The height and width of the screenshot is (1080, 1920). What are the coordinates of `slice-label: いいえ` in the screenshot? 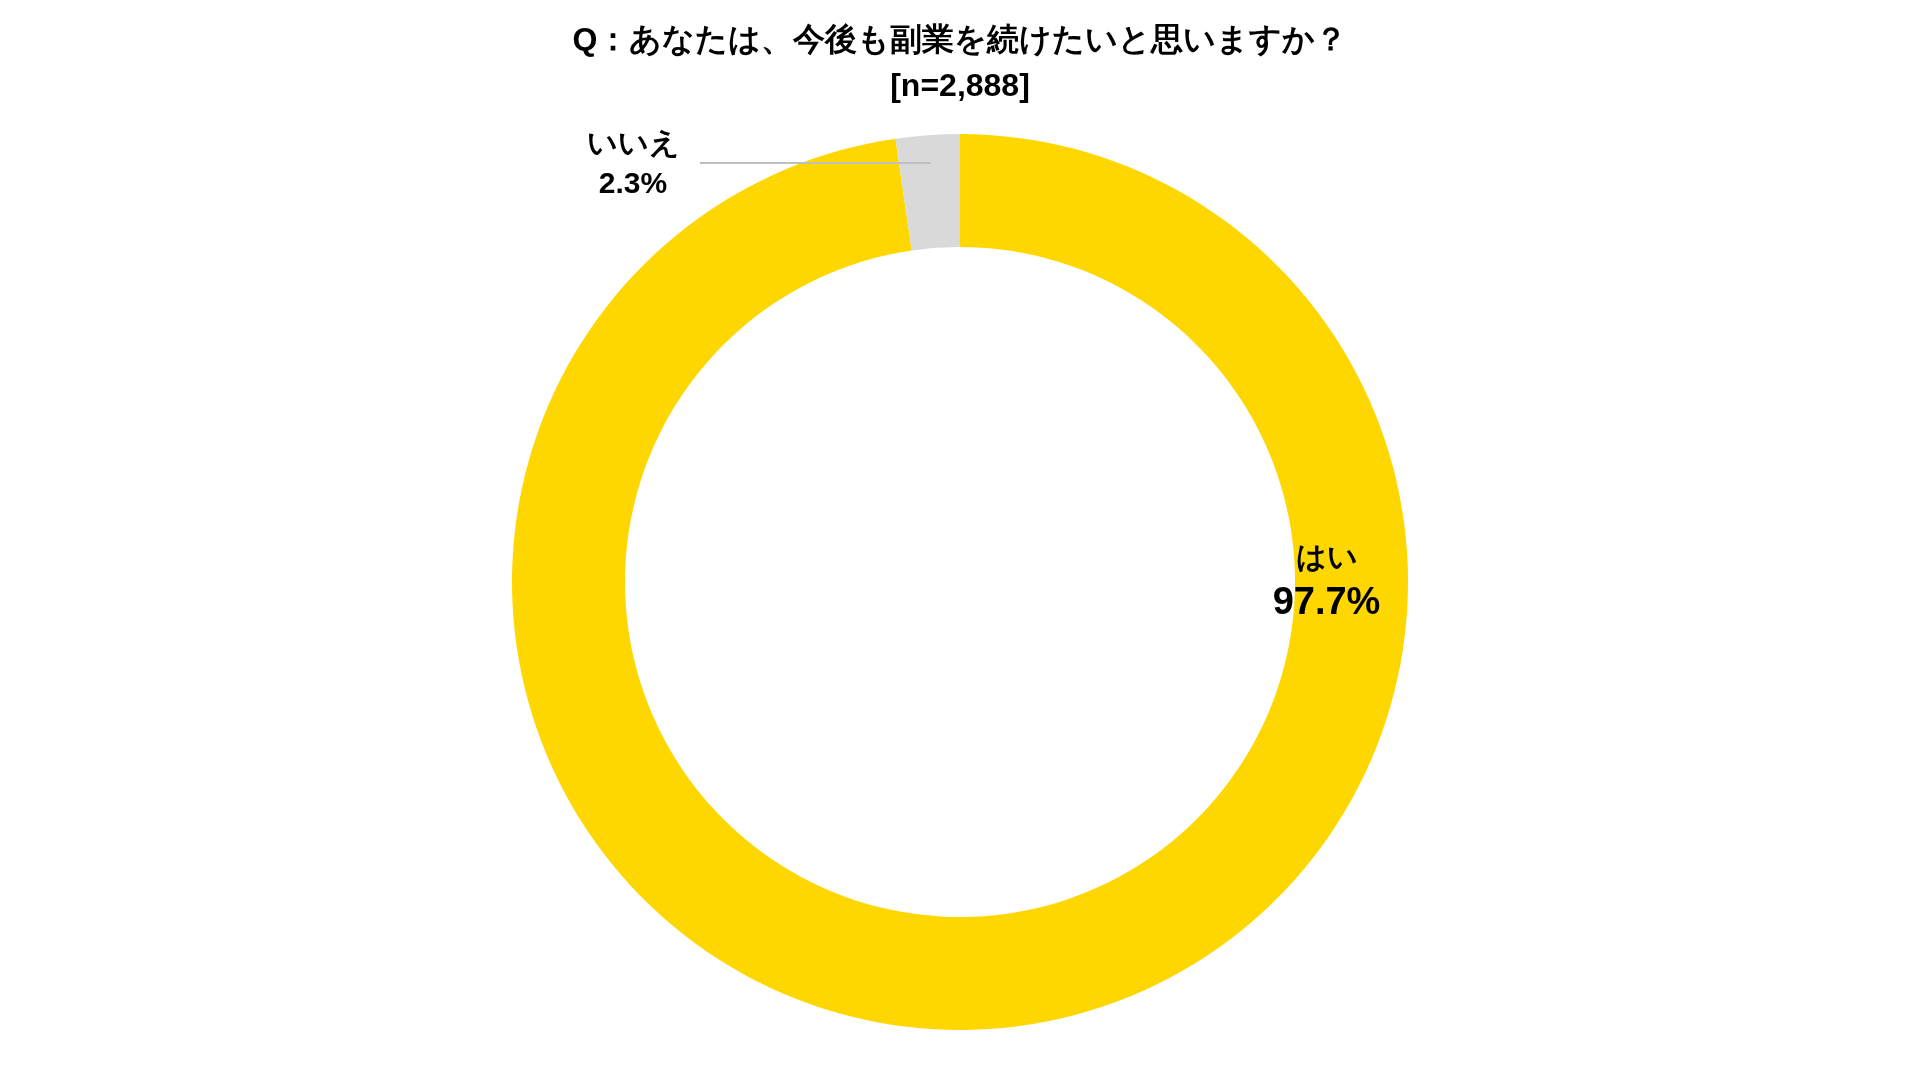 It's located at (633, 142).